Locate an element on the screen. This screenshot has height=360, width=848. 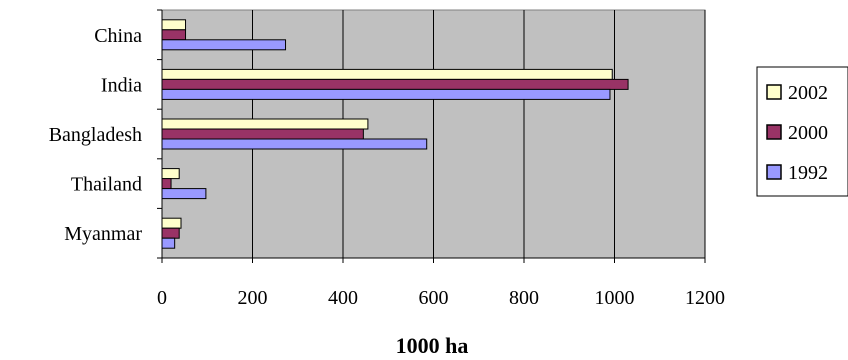
bar-china-2000 is located at coordinates (174, 35).